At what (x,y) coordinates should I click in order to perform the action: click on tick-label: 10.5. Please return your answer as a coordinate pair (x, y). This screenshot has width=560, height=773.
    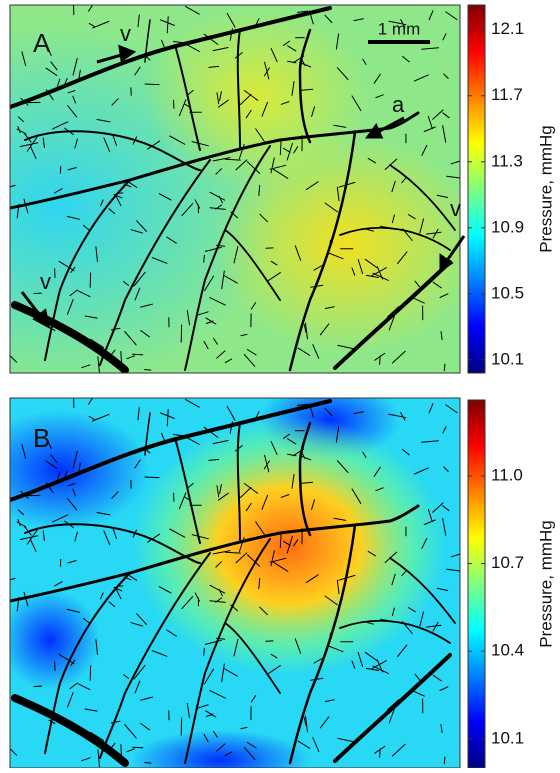
    Looking at the image, I should click on (507, 292).